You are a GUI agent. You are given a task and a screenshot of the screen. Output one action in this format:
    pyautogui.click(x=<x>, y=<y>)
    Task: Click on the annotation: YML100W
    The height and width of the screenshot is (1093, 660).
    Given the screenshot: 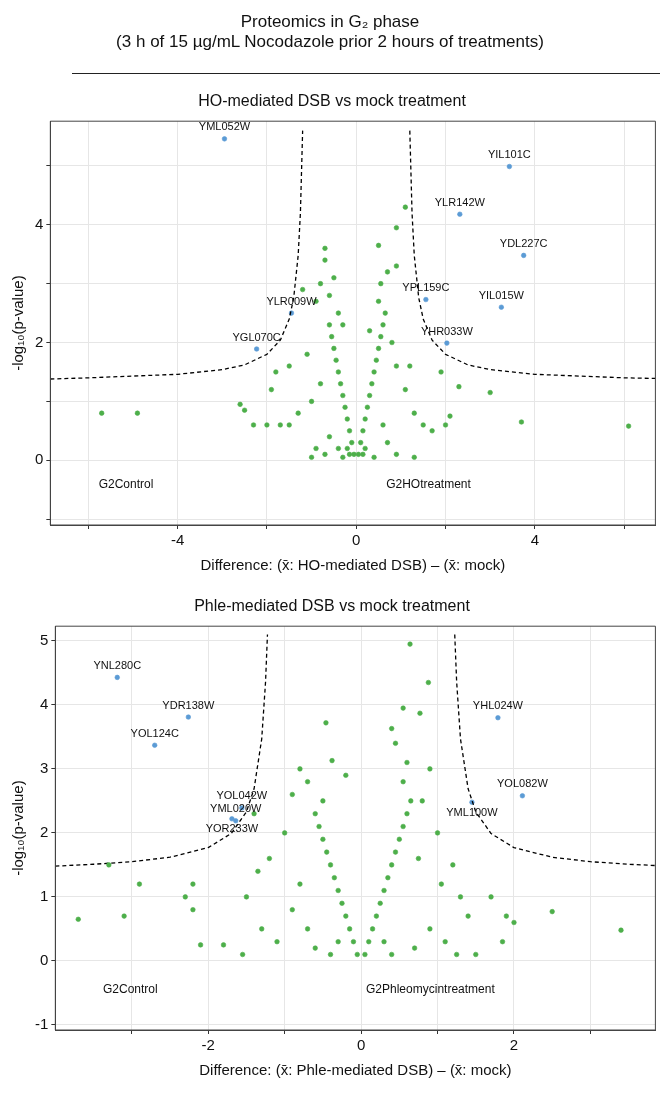 What is the action you would take?
    pyautogui.click(x=472, y=811)
    